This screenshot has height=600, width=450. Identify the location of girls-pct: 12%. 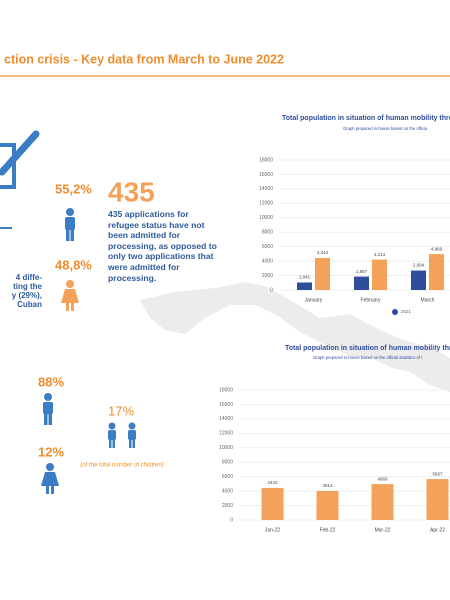
(51, 451).